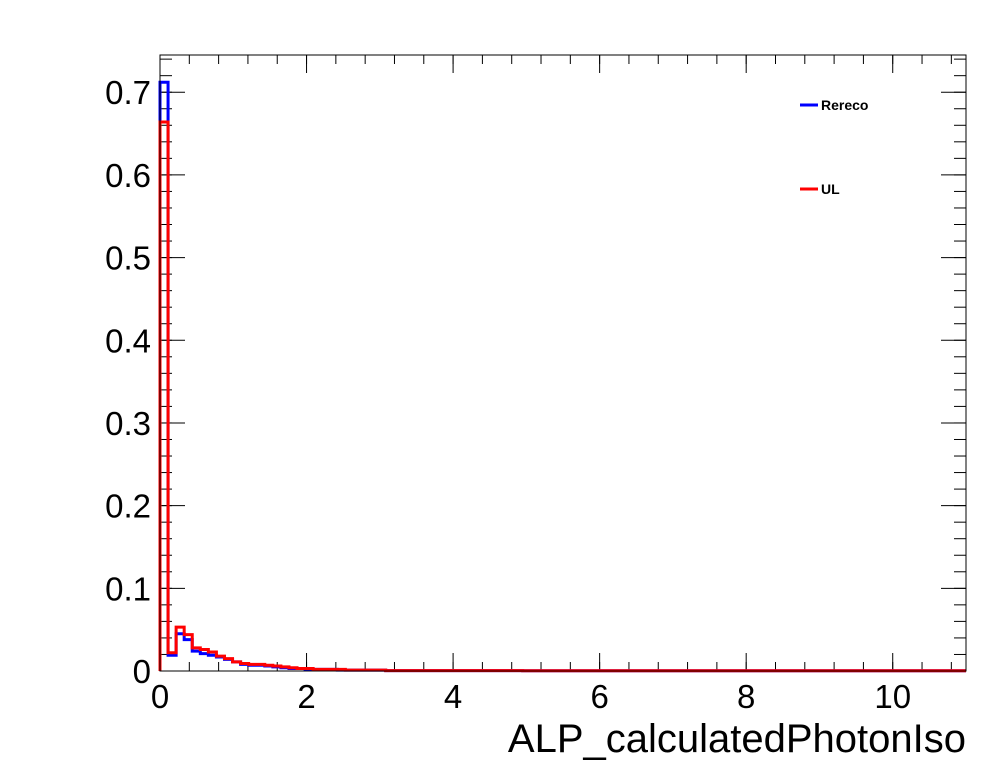 This screenshot has height=772, width=996. Describe the element at coordinates (128, 506) in the screenshot. I see `y-tick-label: 0.2` at that location.